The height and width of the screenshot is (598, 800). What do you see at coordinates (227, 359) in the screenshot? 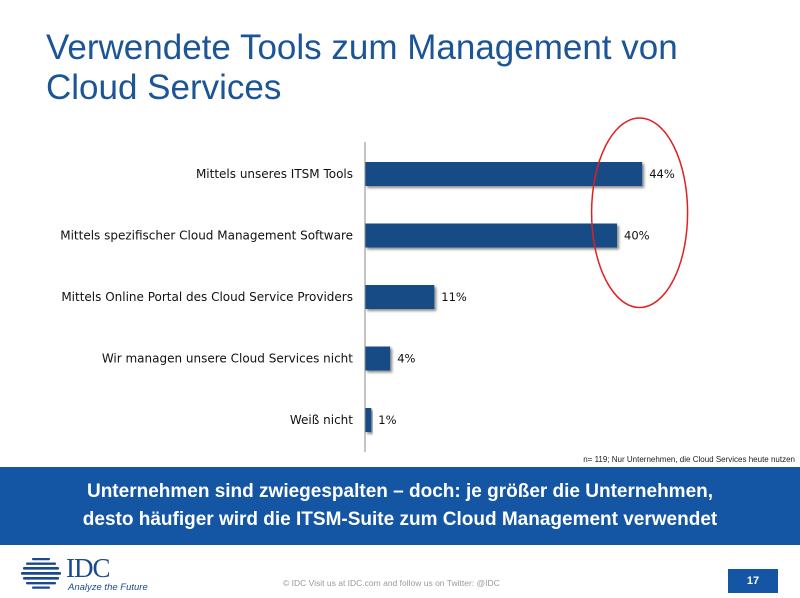
I see `category-label: Wir managen unsere Cloud Services nicht` at bounding box center [227, 359].